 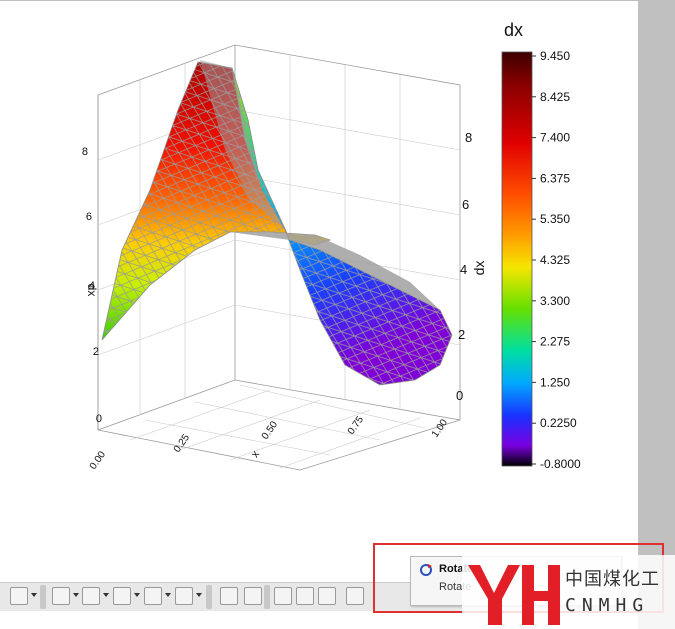 What do you see at coordinates (459, 395) in the screenshot?
I see `right-tick-label: 0` at bounding box center [459, 395].